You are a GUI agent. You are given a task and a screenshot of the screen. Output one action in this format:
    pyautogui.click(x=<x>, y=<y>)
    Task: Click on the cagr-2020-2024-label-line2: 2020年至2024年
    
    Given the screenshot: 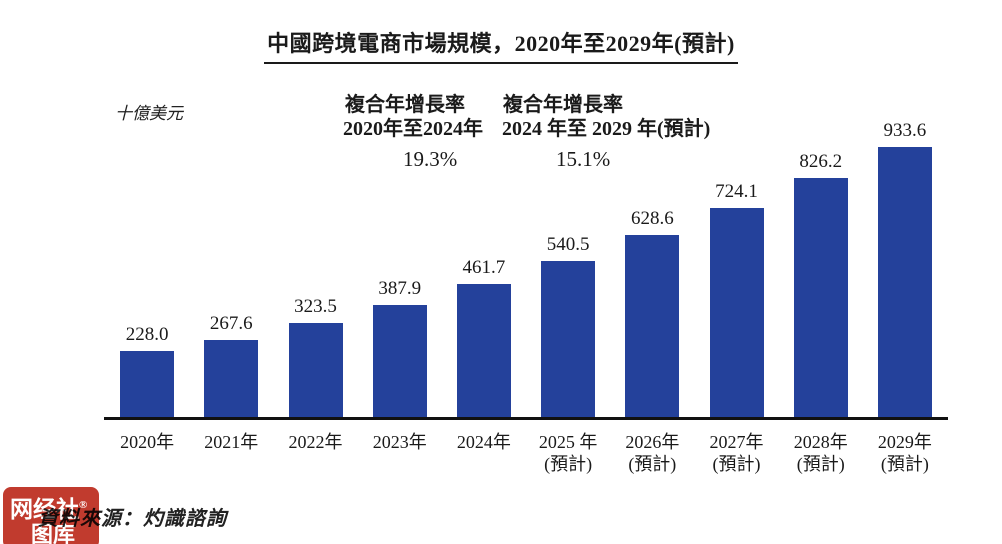 What is the action you would take?
    pyautogui.click(x=413, y=129)
    